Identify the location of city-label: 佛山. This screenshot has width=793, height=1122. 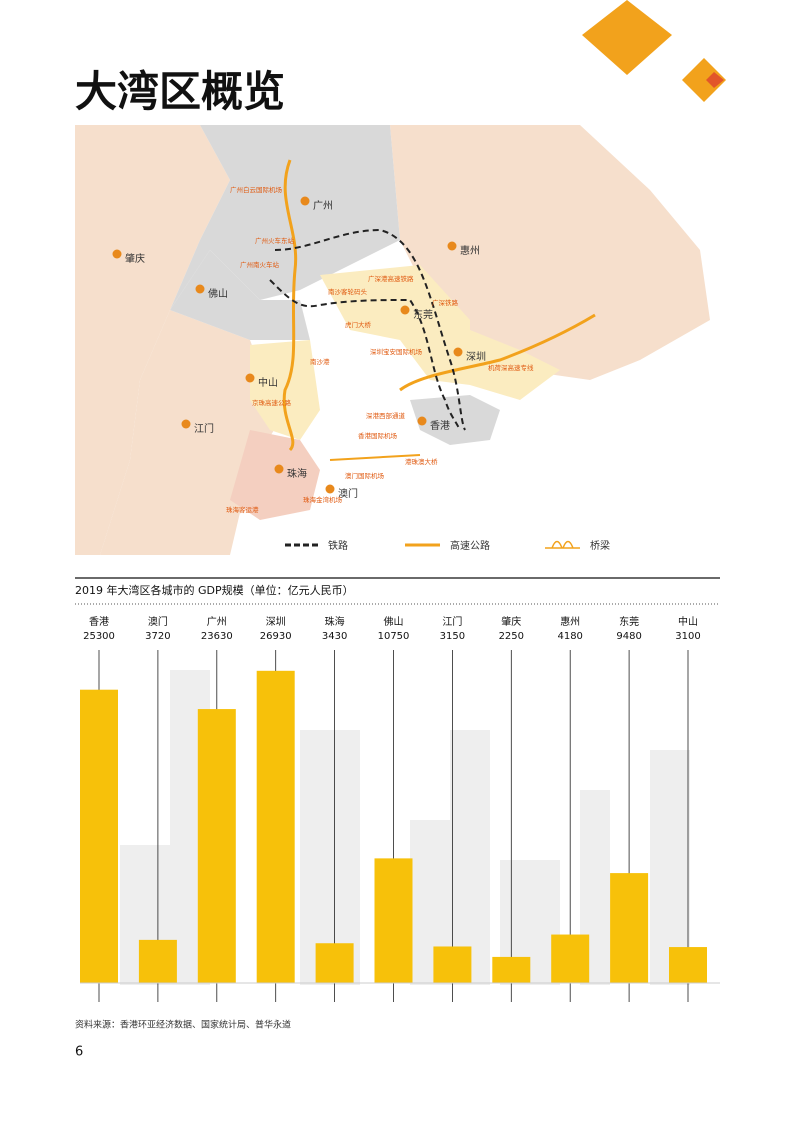
(218, 293).